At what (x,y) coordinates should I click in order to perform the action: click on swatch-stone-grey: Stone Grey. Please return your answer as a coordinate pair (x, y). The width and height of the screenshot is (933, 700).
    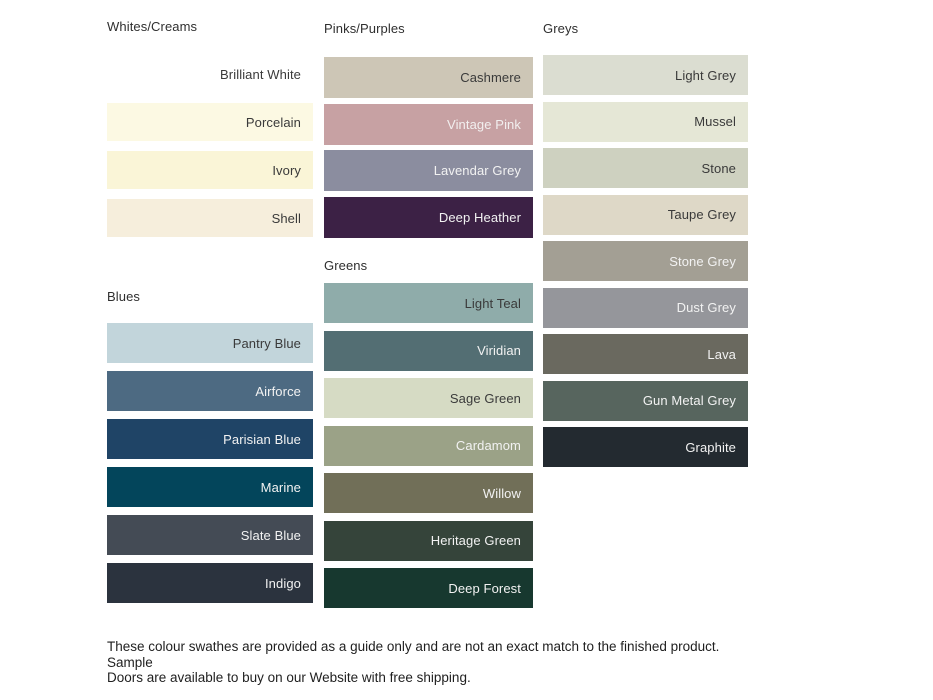
    Looking at the image, I should click on (645, 261).